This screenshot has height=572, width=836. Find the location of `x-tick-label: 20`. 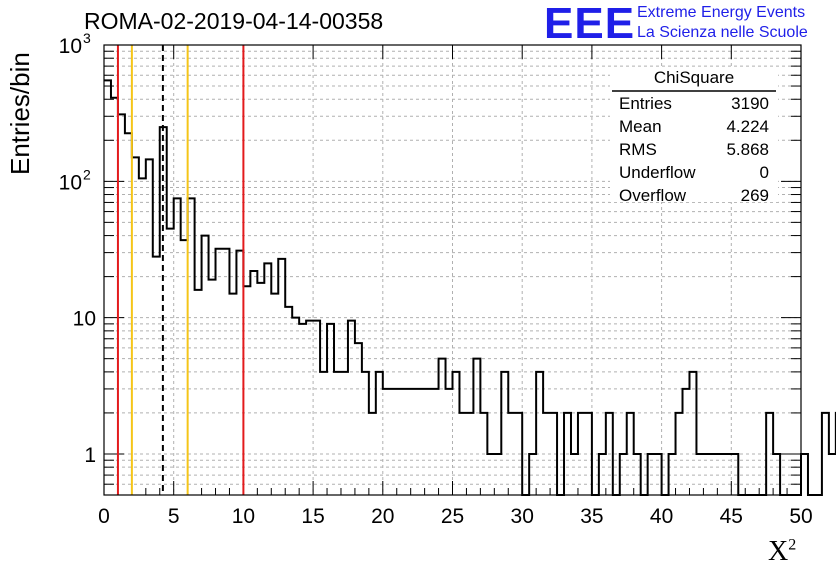

x-tick-label: 20 is located at coordinates (382, 516).